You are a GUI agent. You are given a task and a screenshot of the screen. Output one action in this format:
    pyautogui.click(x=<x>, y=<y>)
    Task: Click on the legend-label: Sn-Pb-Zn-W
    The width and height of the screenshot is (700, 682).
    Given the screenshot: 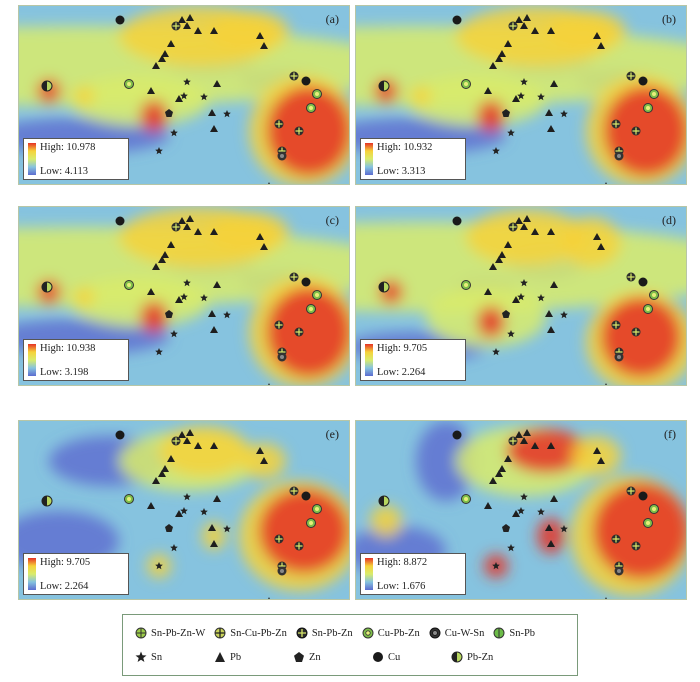 What is the action you would take?
    pyautogui.click(x=178, y=633)
    